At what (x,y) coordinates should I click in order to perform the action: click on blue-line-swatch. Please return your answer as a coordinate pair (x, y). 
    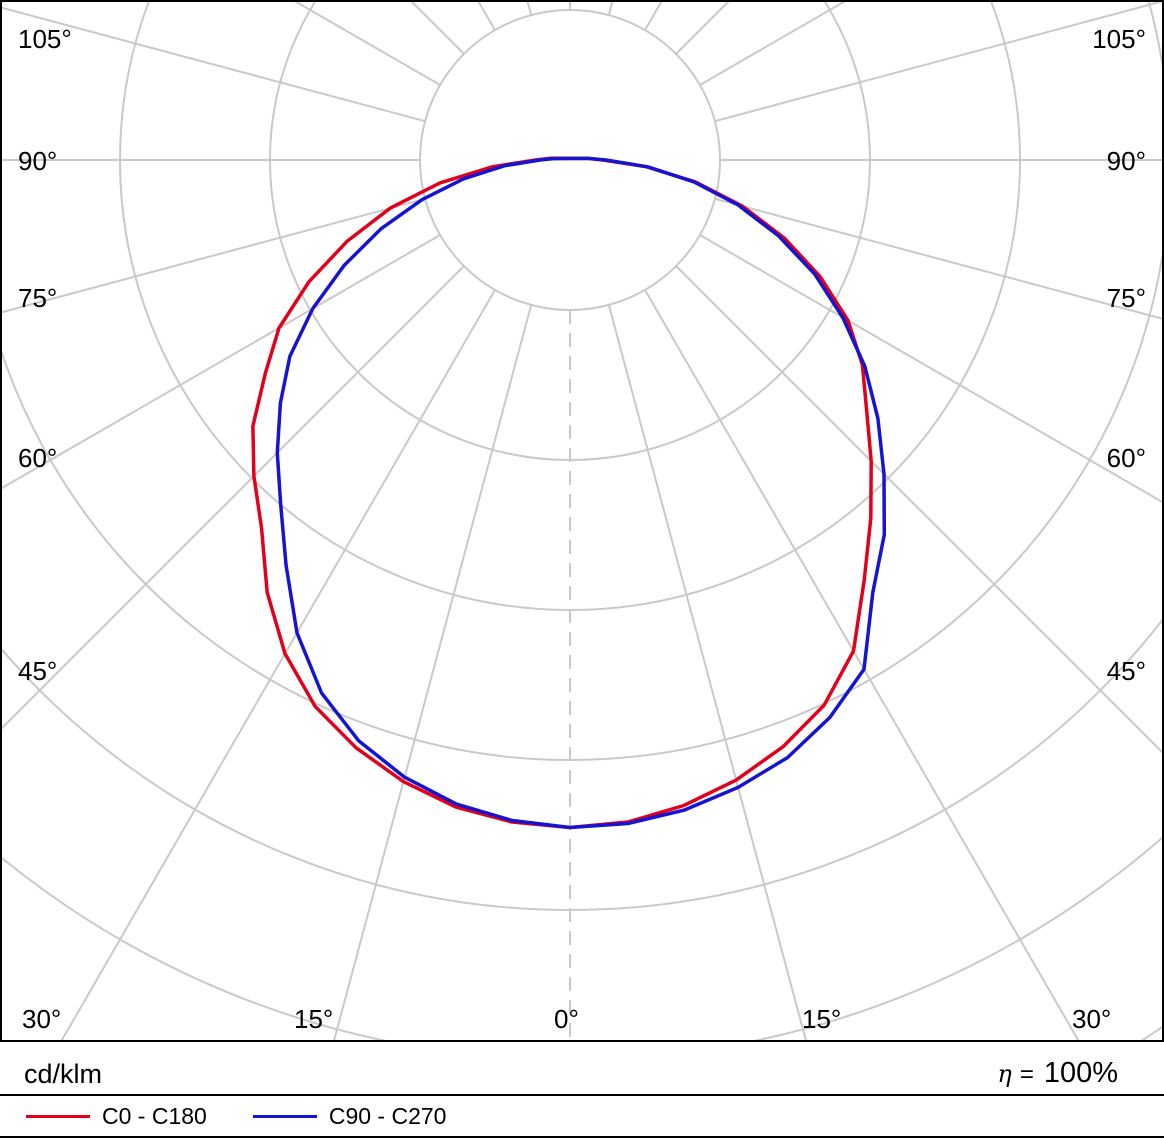
    Looking at the image, I should click on (284, 1116).